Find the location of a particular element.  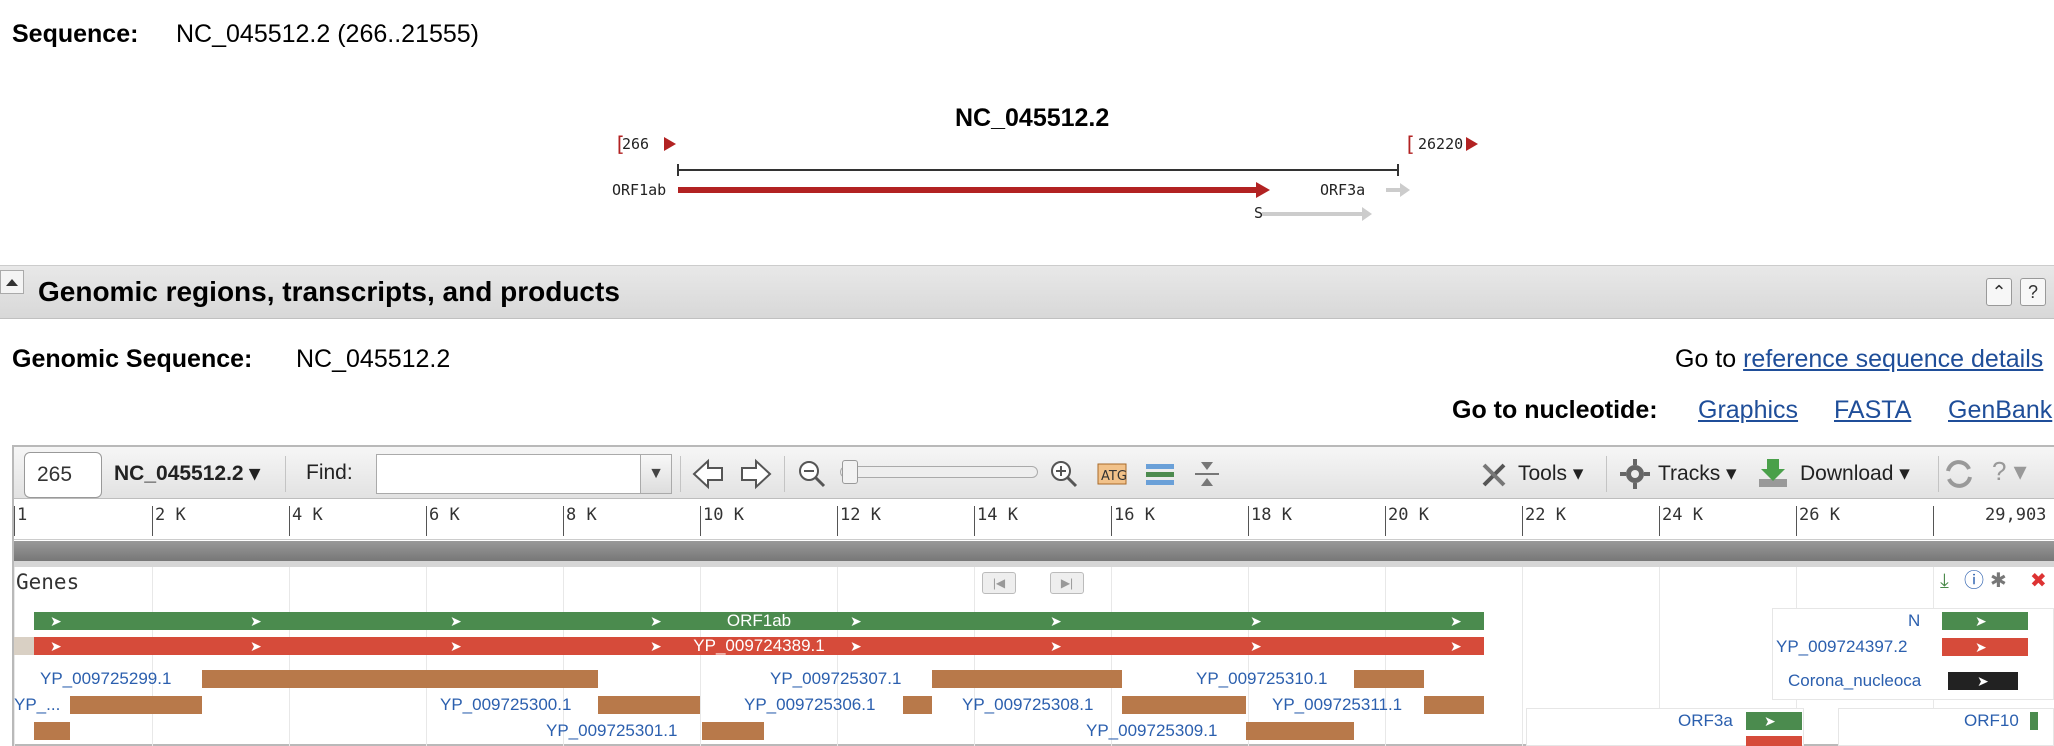

pan-right-icon is located at coordinates (756, 474).